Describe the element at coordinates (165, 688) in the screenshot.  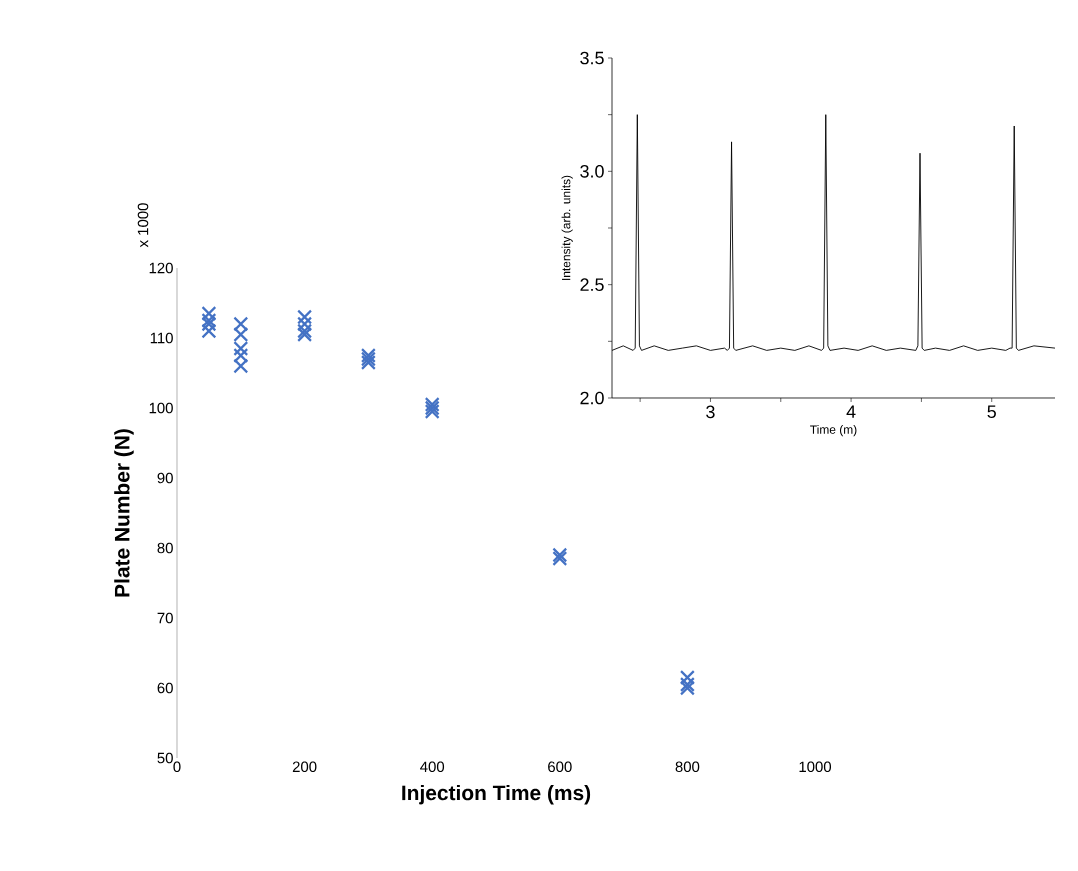
I see `y-tick-label: 60` at that location.